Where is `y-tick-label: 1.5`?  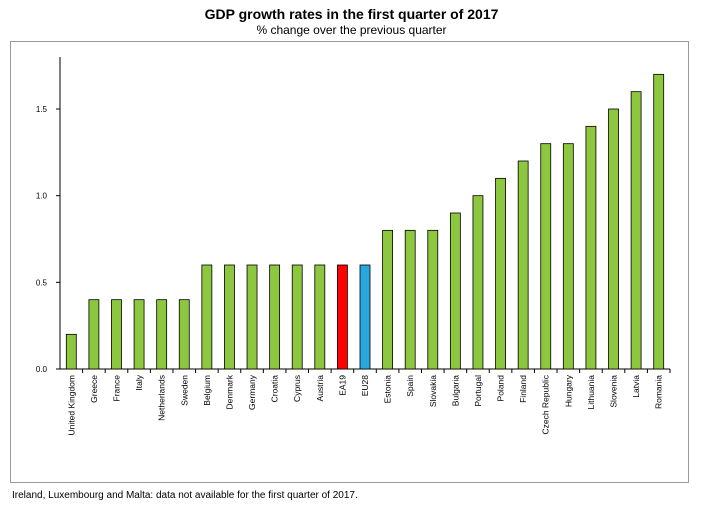 y-tick-label: 1.5 is located at coordinates (42, 109).